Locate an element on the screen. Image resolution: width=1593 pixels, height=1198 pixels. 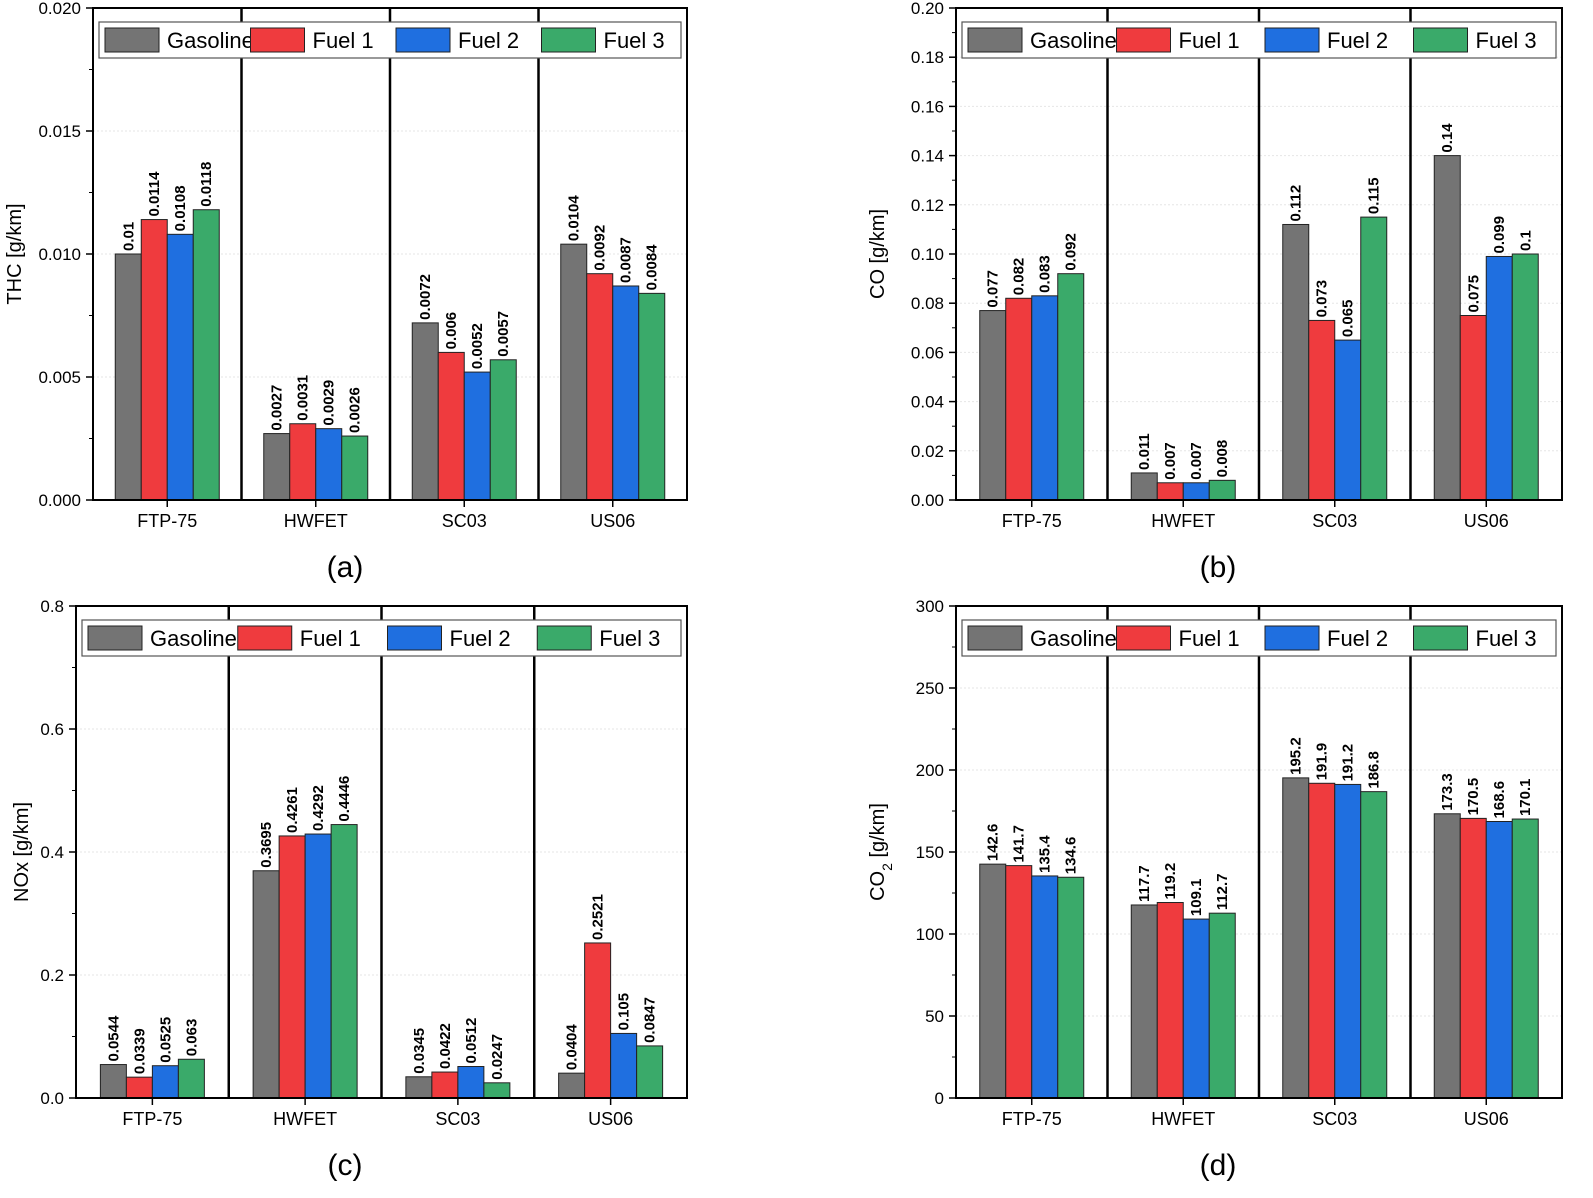
data-label: 0.0087 is located at coordinates (626, 260).